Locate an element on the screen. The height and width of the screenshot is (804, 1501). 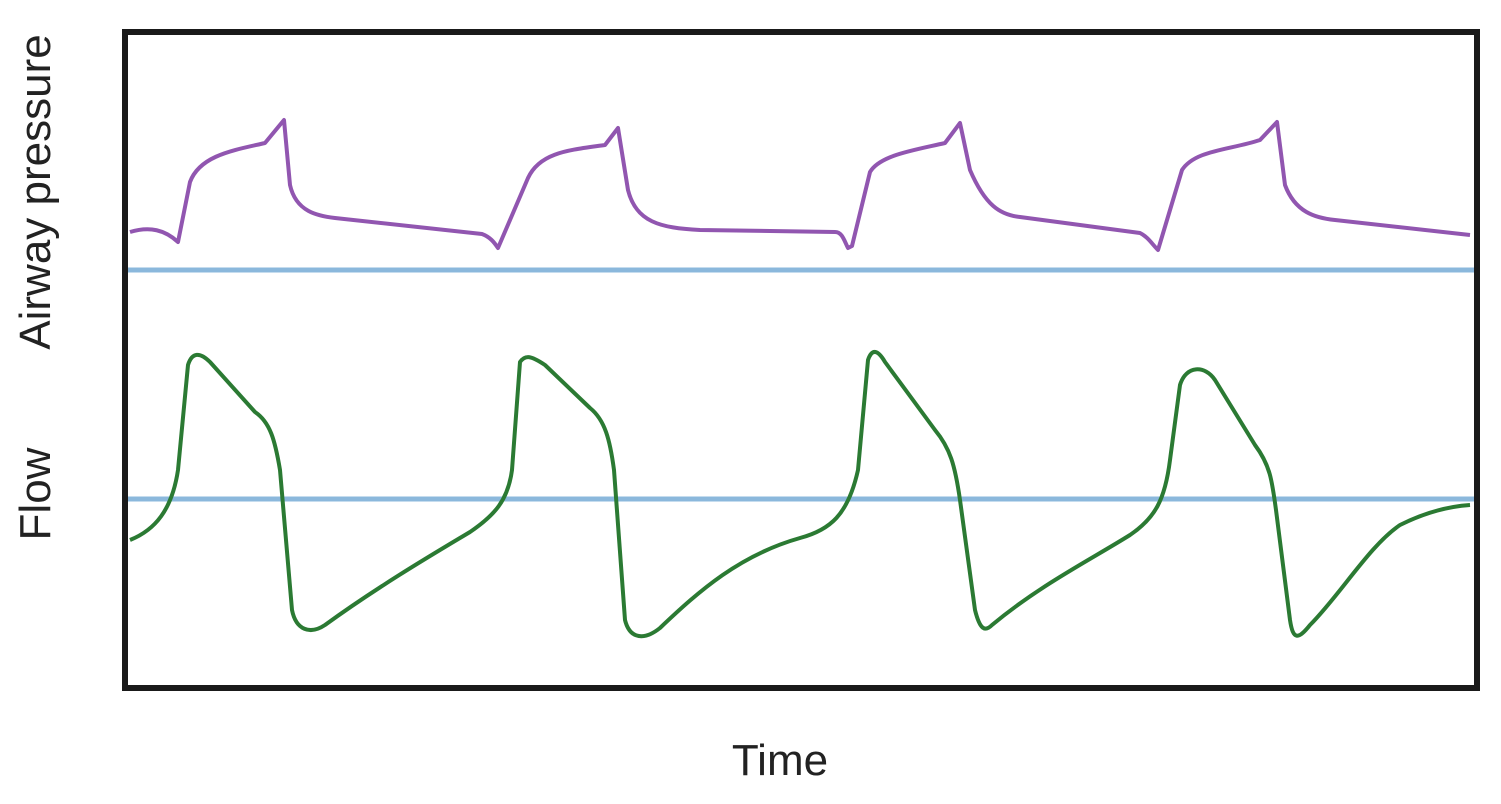
pressure-axis-label: Airway pressure is located at coordinates (35, 191).